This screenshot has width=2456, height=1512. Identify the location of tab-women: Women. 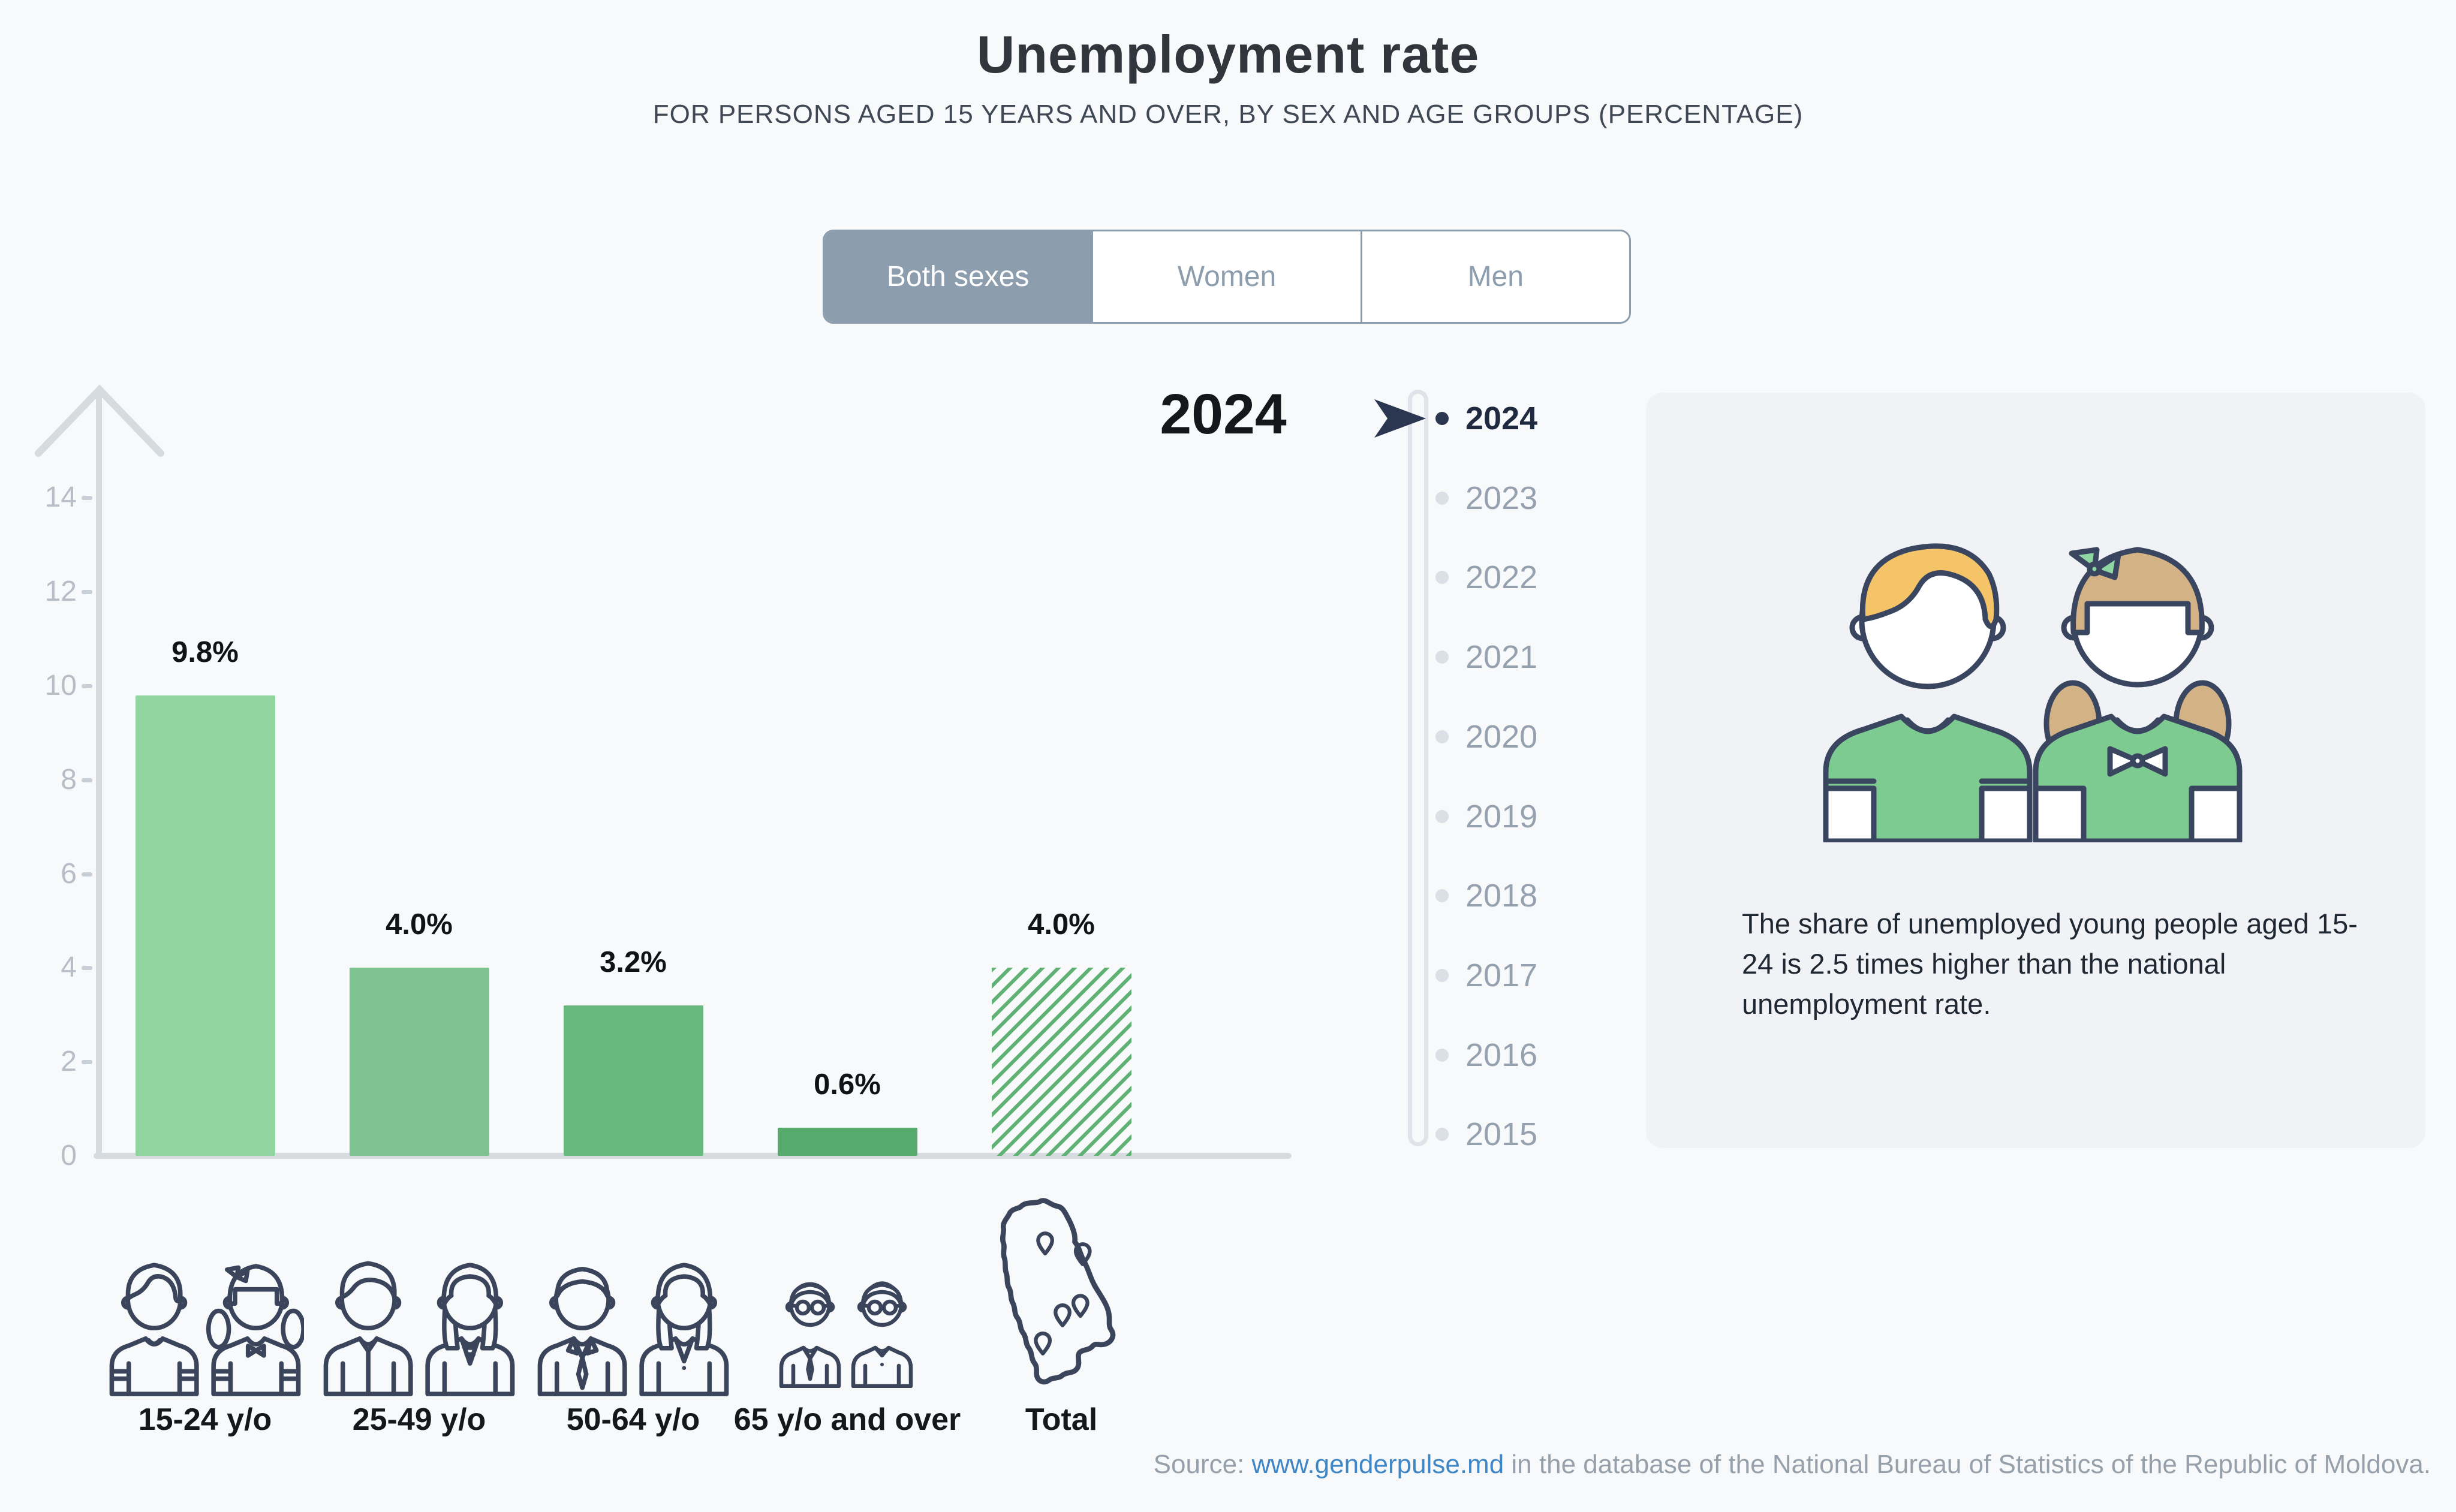
(1225, 276).